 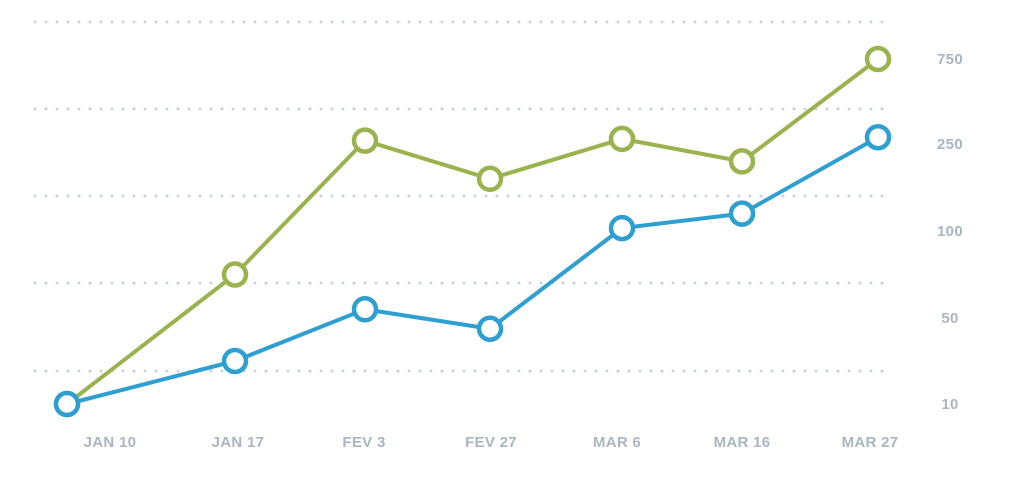 What do you see at coordinates (950, 144) in the screenshot?
I see `y-tick-label: 250` at bounding box center [950, 144].